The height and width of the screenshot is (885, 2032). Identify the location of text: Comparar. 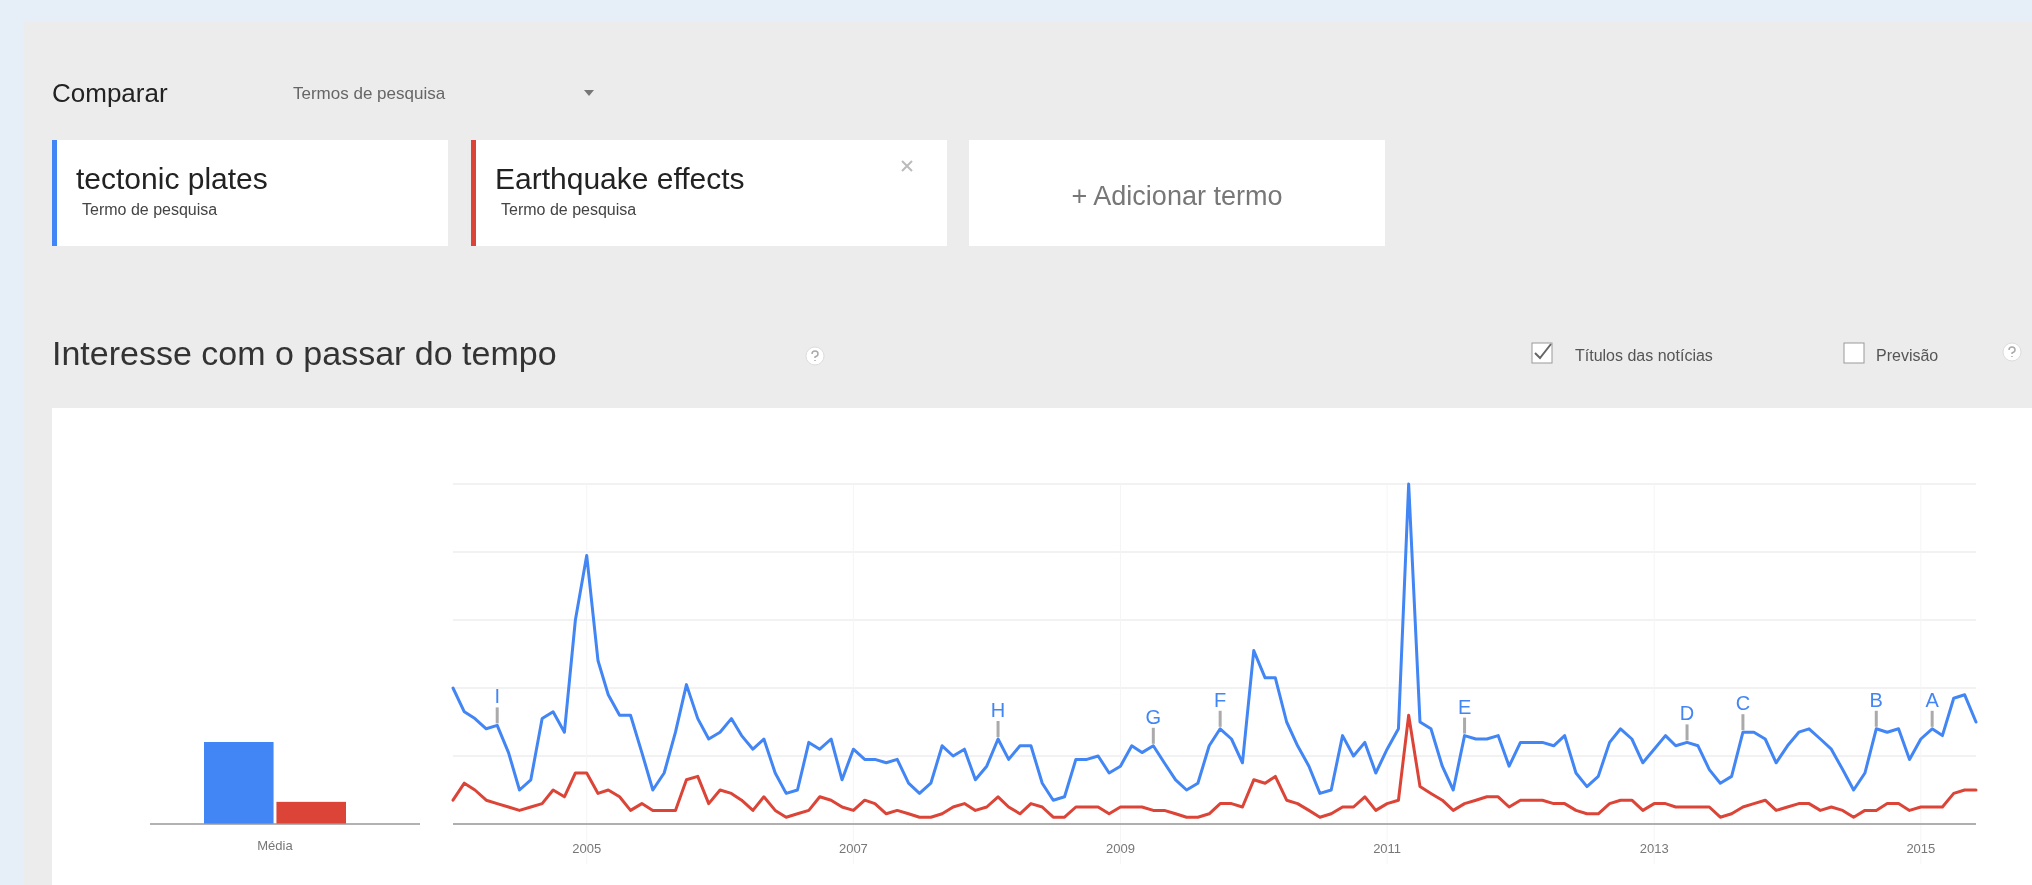
(110, 93).